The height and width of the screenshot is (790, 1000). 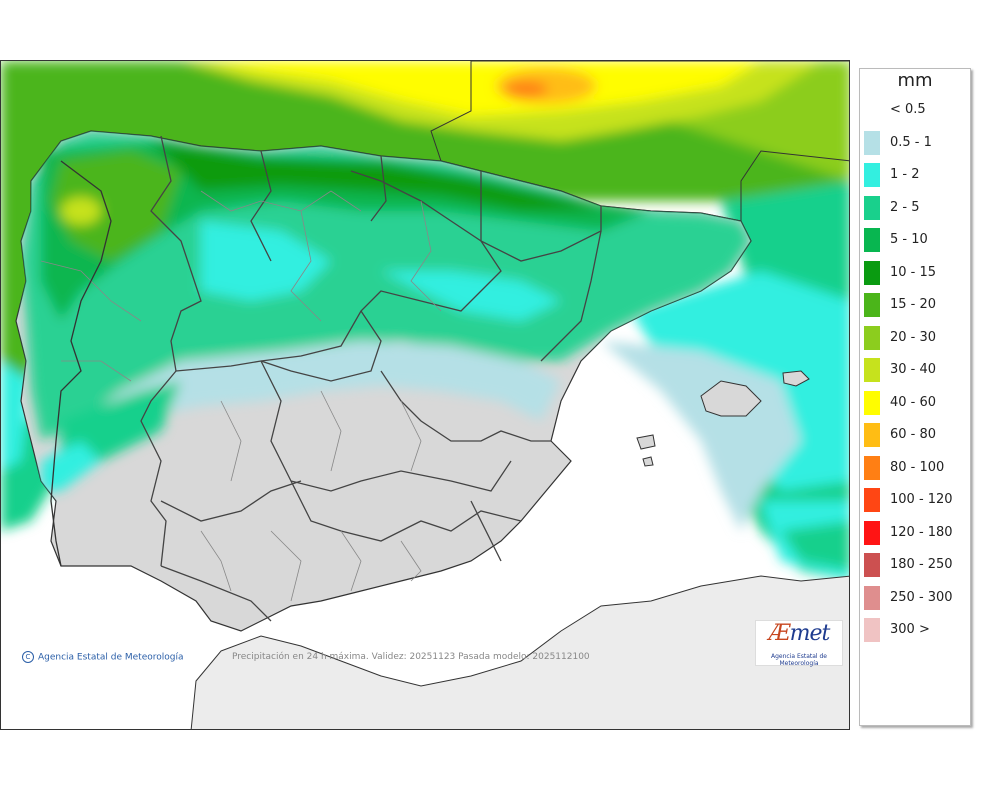 I want to click on legend-item: 250 - 300, so click(x=916, y=597).